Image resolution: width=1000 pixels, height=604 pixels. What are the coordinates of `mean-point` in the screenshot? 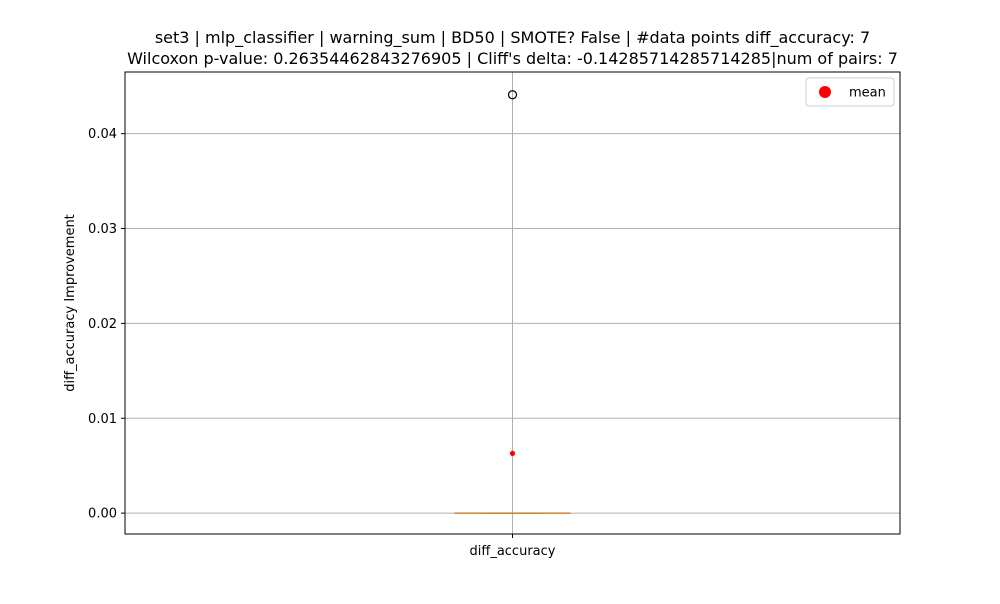 It's located at (512, 453).